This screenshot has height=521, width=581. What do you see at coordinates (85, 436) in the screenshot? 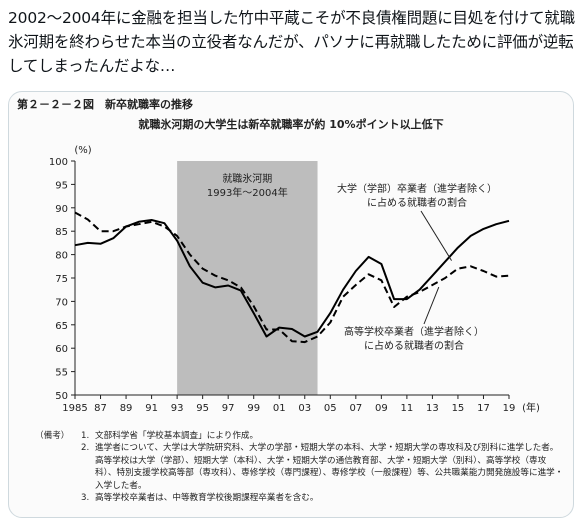
I see `note-number: 1.` at bounding box center [85, 436].